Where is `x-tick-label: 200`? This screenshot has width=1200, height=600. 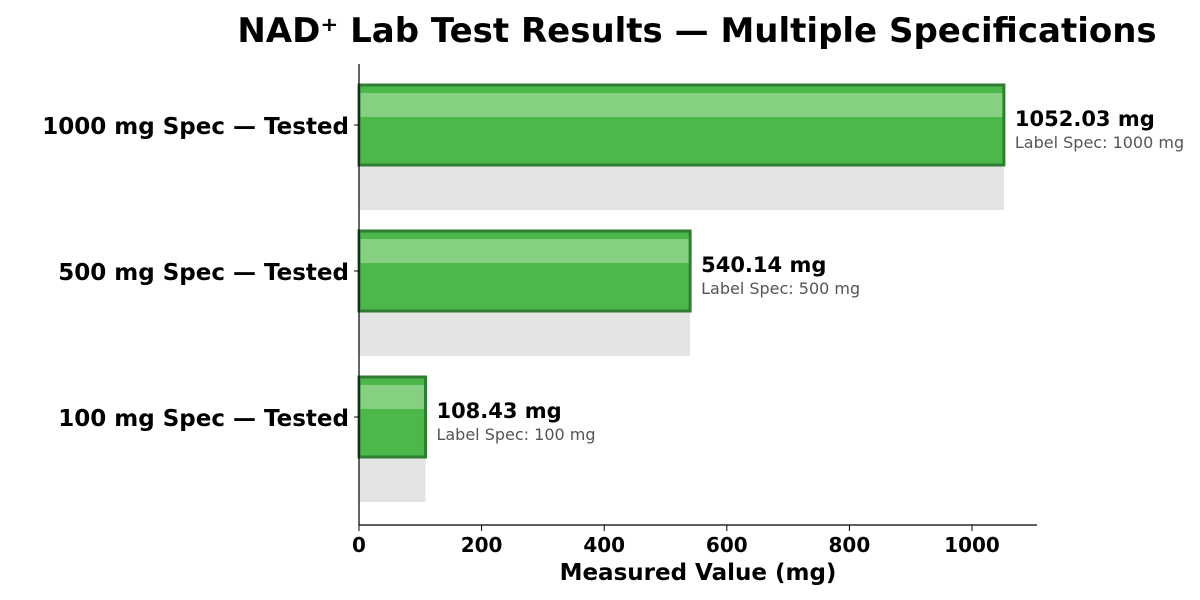 x-tick-label: 200 is located at coordinates (482, 545).